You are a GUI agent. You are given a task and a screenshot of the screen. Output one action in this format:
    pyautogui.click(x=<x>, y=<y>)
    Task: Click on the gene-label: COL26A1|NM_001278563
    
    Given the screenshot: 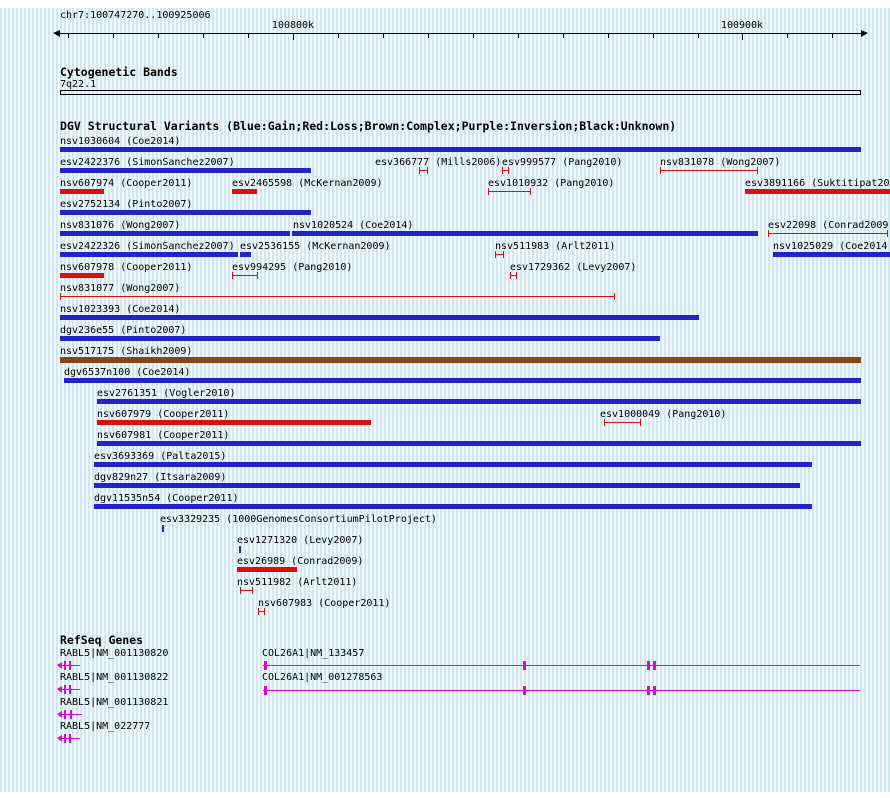 What is the action you would take?
    pyautogui.click(x=322, y=677)
    